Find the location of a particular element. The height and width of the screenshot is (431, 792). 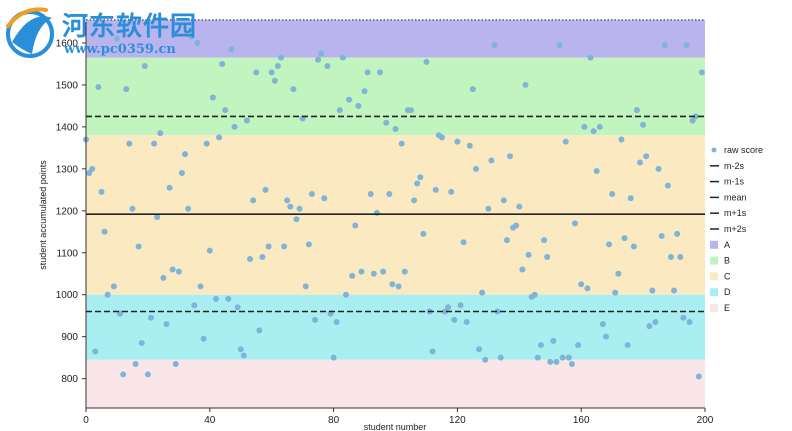

legend-entry: D is located at coordinates (720, 292).